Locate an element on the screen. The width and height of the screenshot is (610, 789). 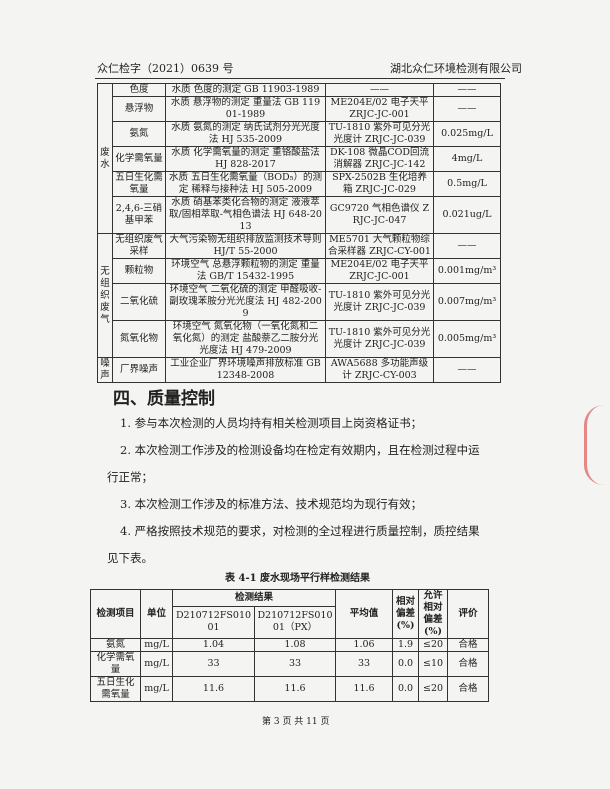
cell-item: 二氧化硫 is located at coordinates (139, 302).